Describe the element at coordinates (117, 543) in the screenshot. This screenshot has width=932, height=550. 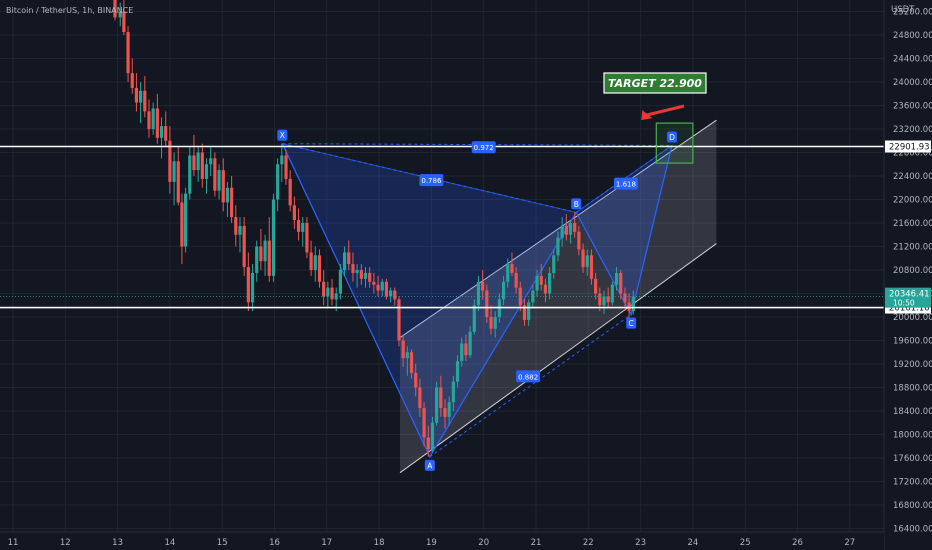
I see `time-tick-label: 13` at that location.